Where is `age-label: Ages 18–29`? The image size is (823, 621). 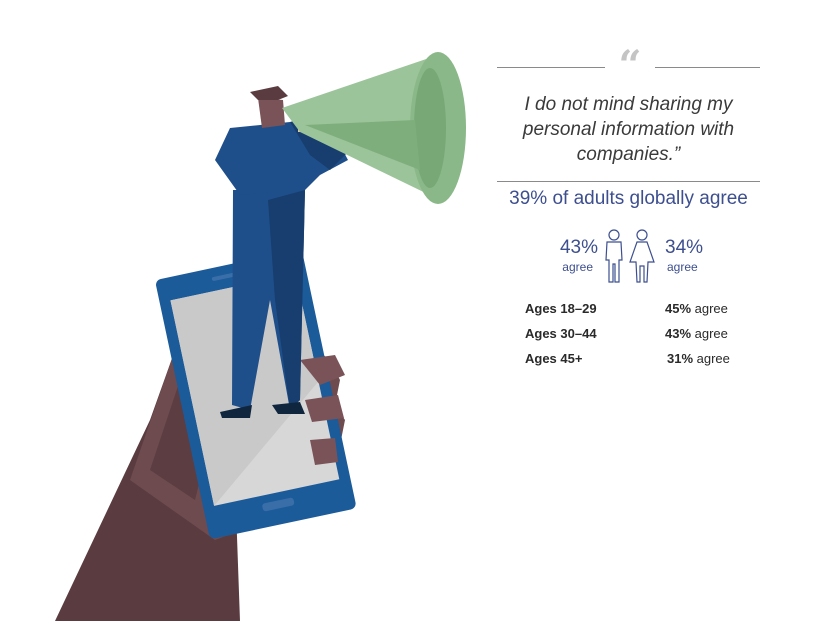 age-label: Ages 18–29 is located at coordinates (561, 308).